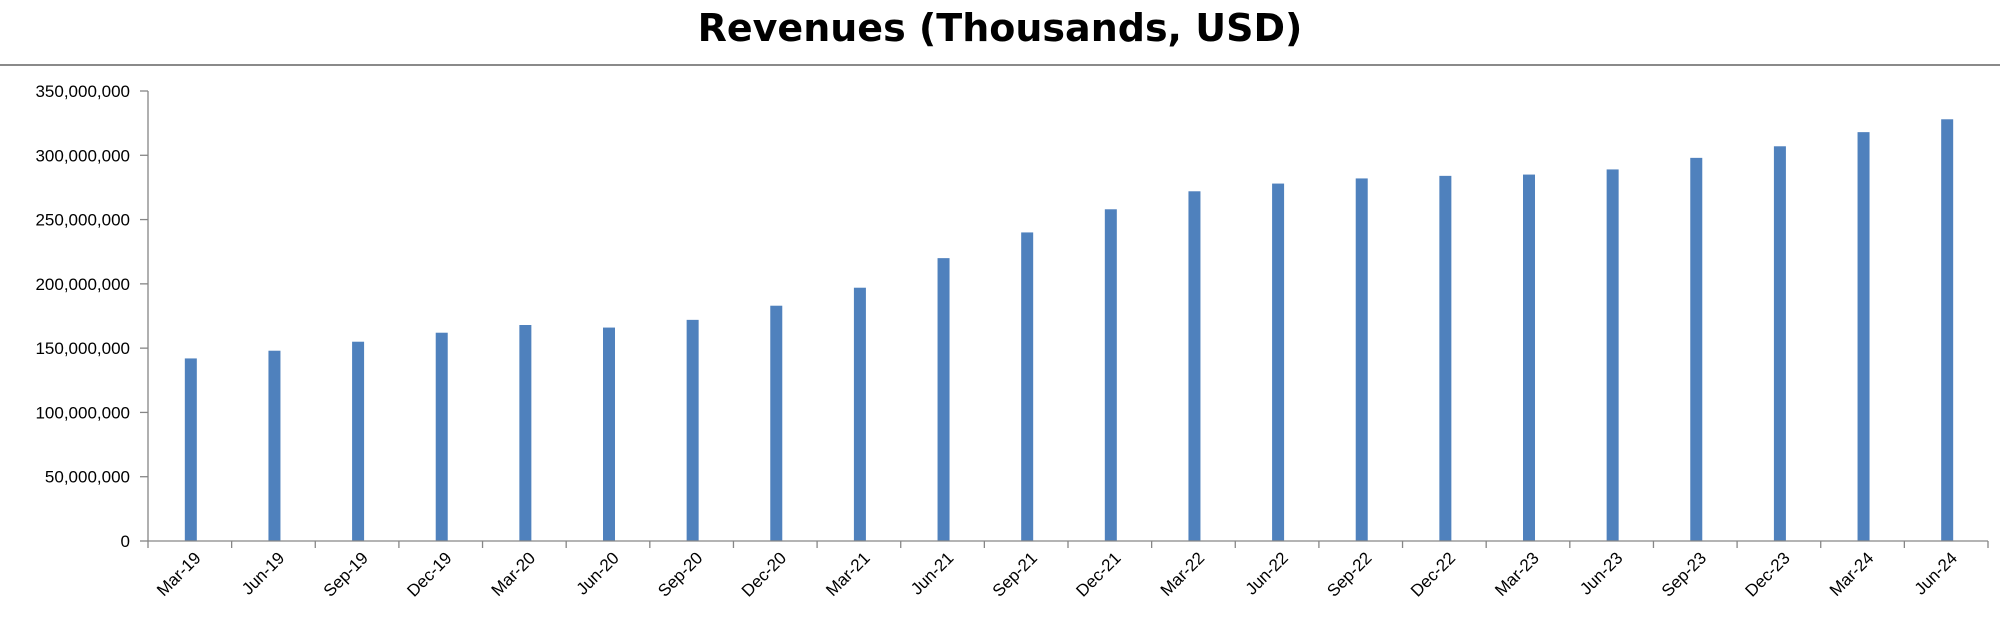 This screenshot has height=631, width=2000. I want to click on x-tick-label: Mar-20, so click(514, 574).